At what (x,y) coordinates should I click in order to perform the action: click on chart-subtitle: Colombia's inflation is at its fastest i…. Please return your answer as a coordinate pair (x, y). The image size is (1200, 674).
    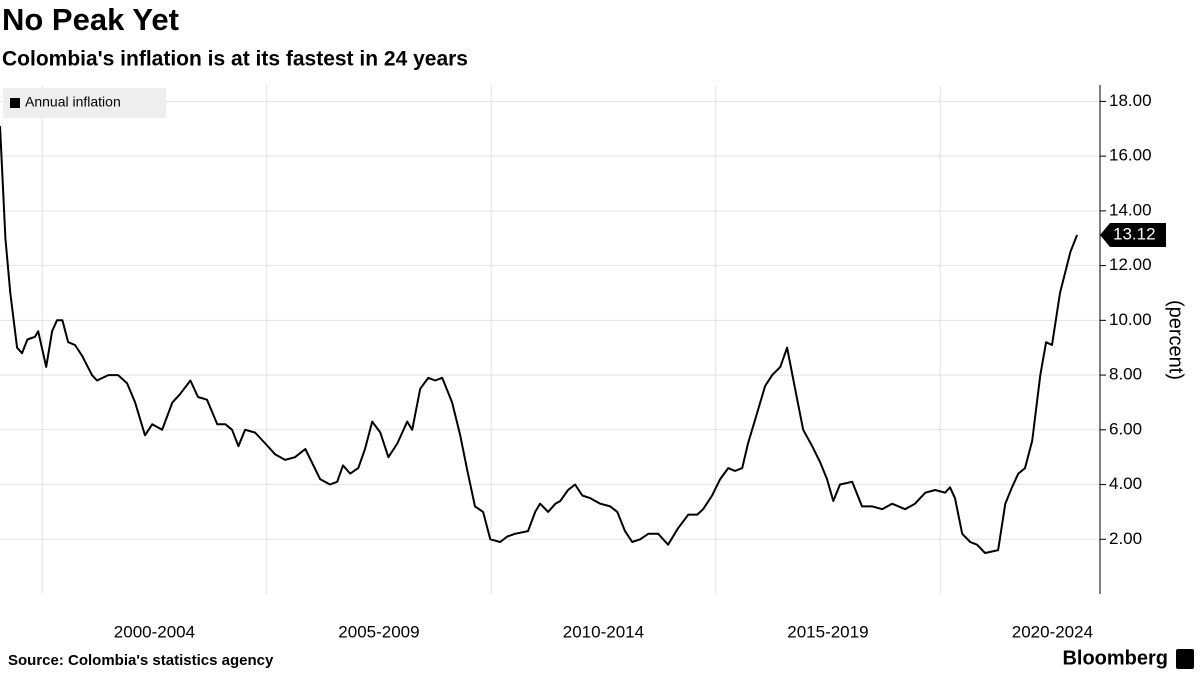
    Looking at the image, I should click on (235, 59).